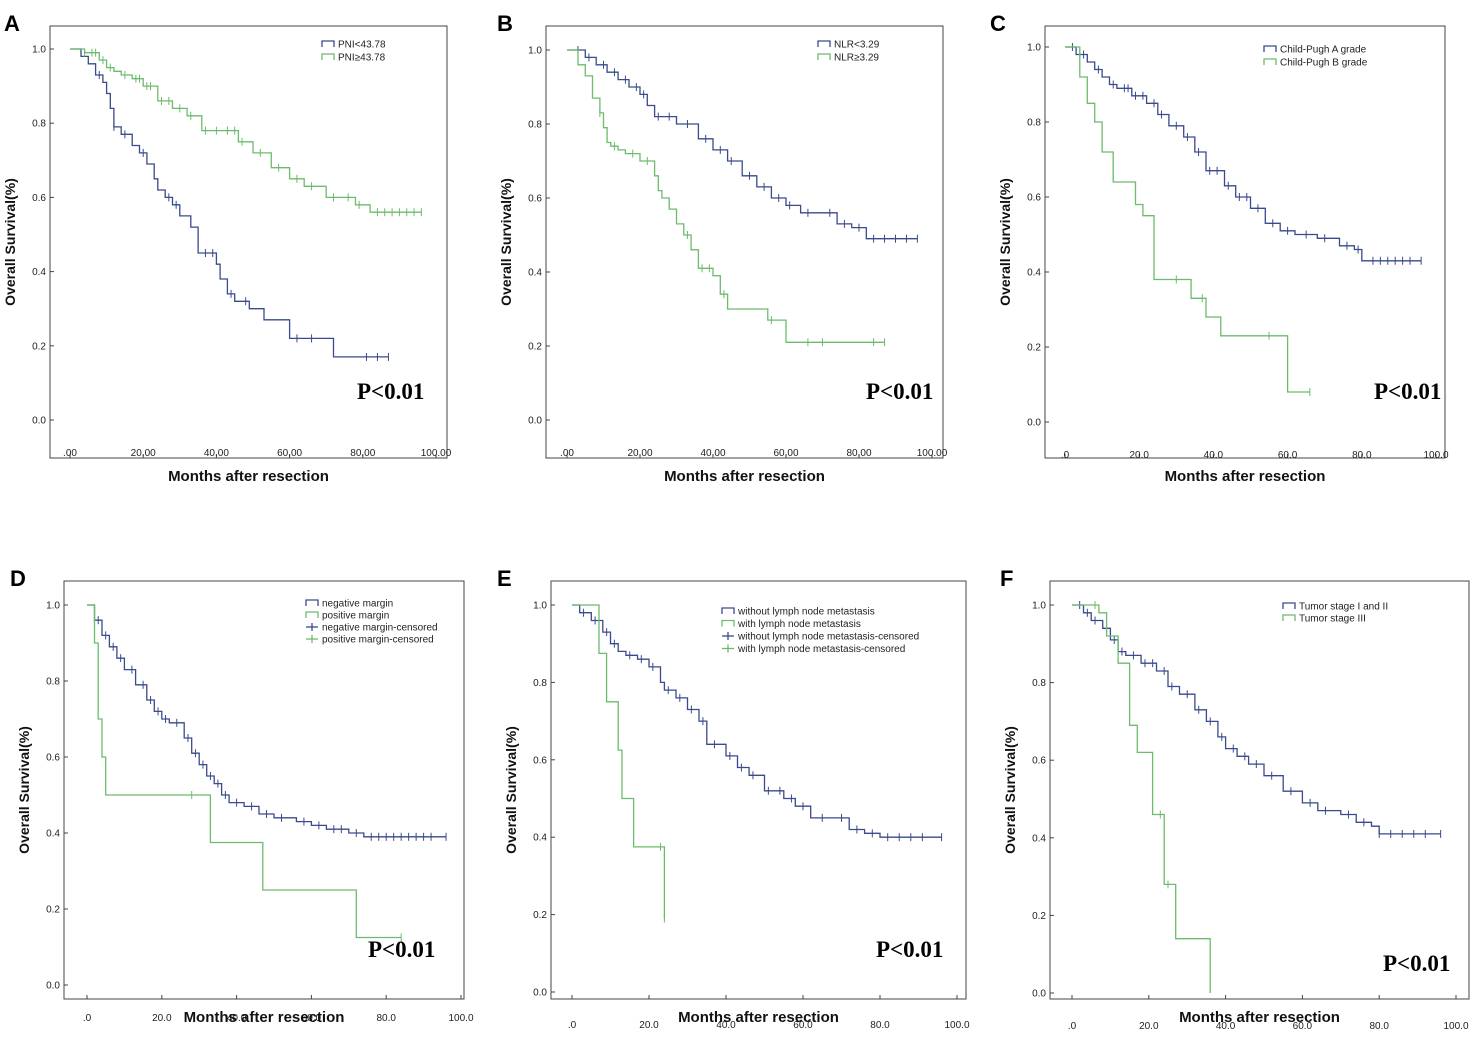 The width and height of the screenshot is (1479, 1062). Describe the element at coordinates (18, 578) in the screenshot. I see `panel-letter: D` at that location.